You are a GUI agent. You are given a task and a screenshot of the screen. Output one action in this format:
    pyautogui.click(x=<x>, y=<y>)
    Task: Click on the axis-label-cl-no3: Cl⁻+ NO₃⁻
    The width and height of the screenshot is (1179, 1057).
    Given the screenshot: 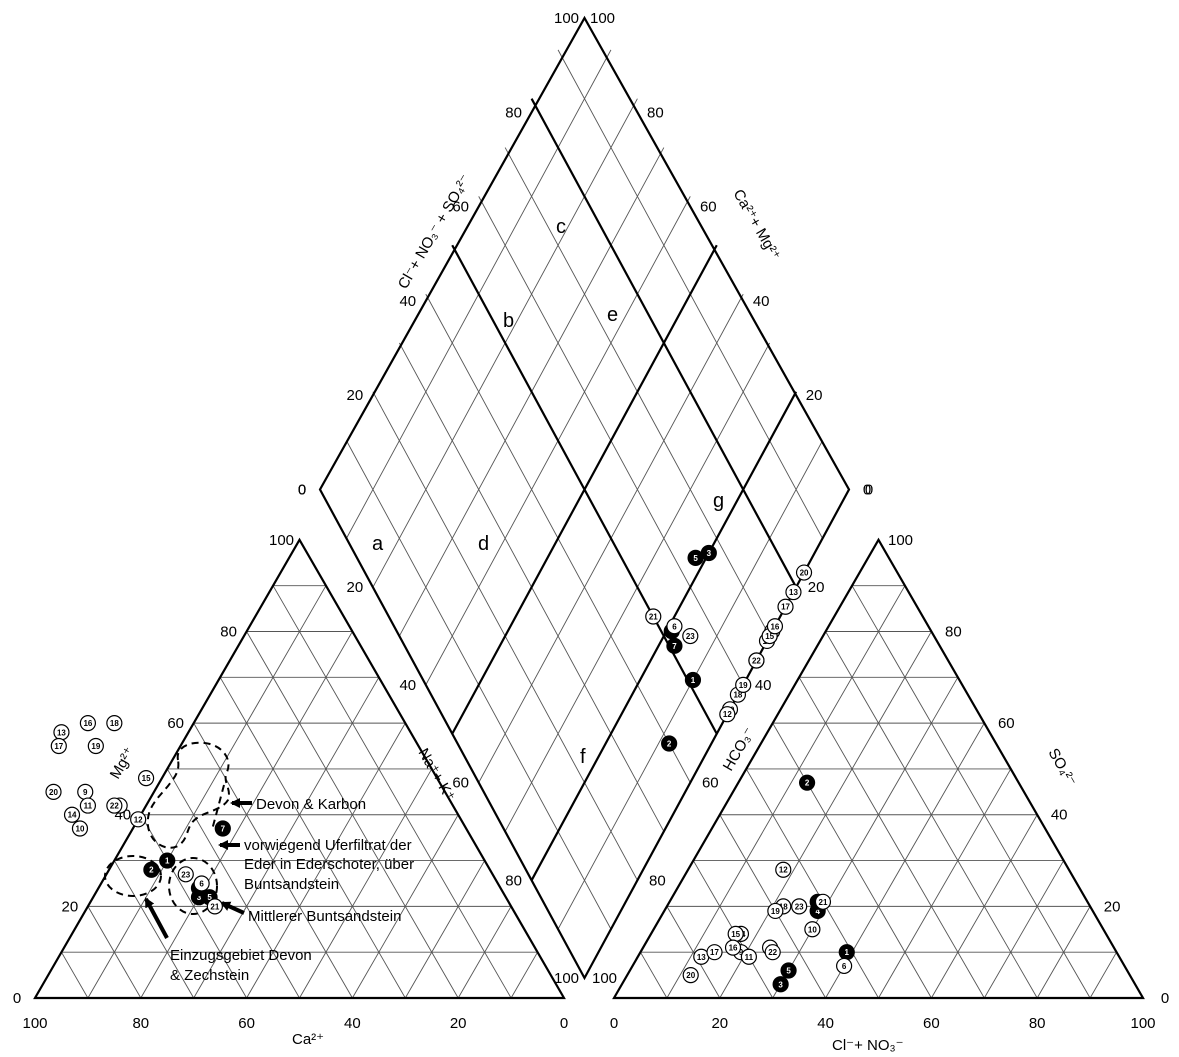 What is the action you would take?
    pyautogui.click(x=868, y=1045)
    